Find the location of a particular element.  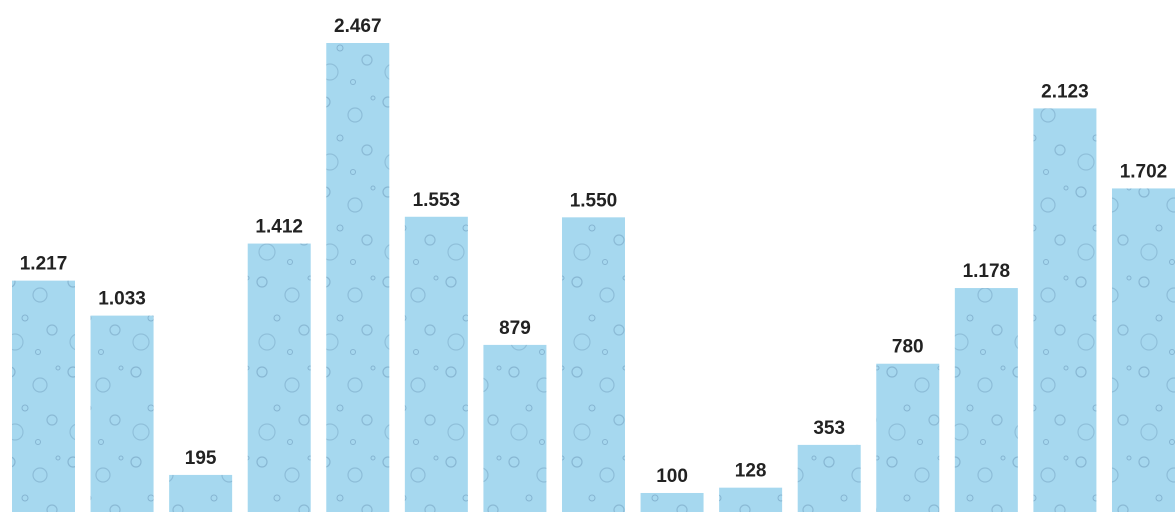

value-label: 1.550 is located at coordinates (594, 200).